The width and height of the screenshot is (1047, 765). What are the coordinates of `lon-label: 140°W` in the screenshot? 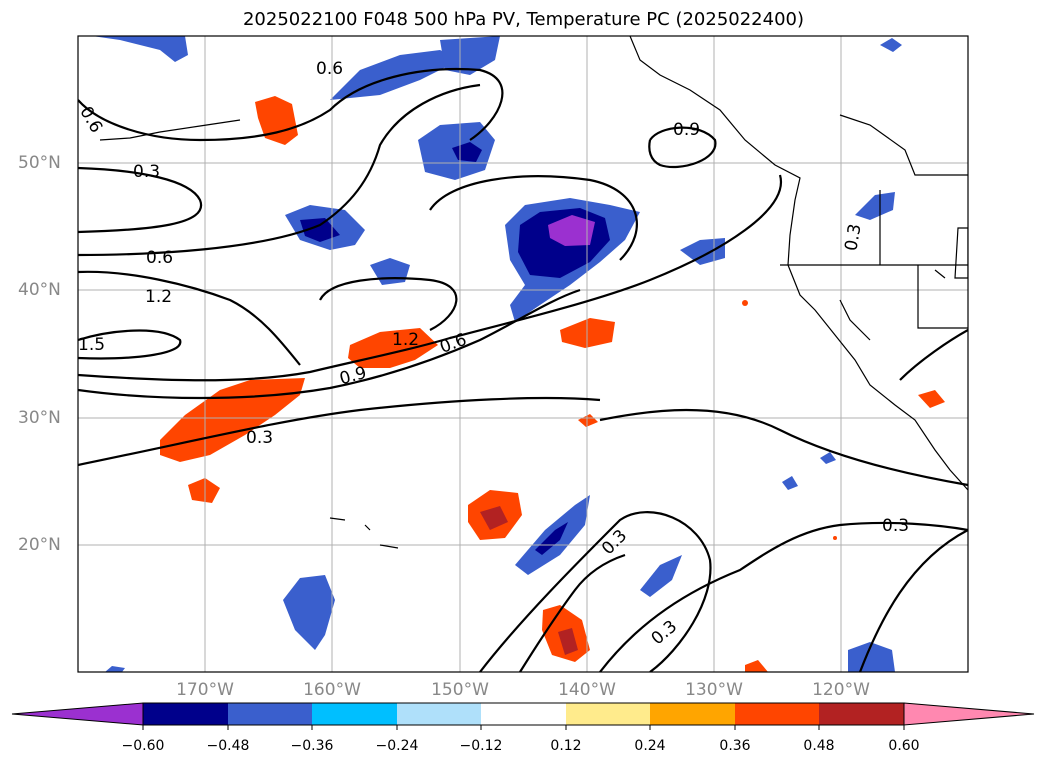 It's located at (587, 690).